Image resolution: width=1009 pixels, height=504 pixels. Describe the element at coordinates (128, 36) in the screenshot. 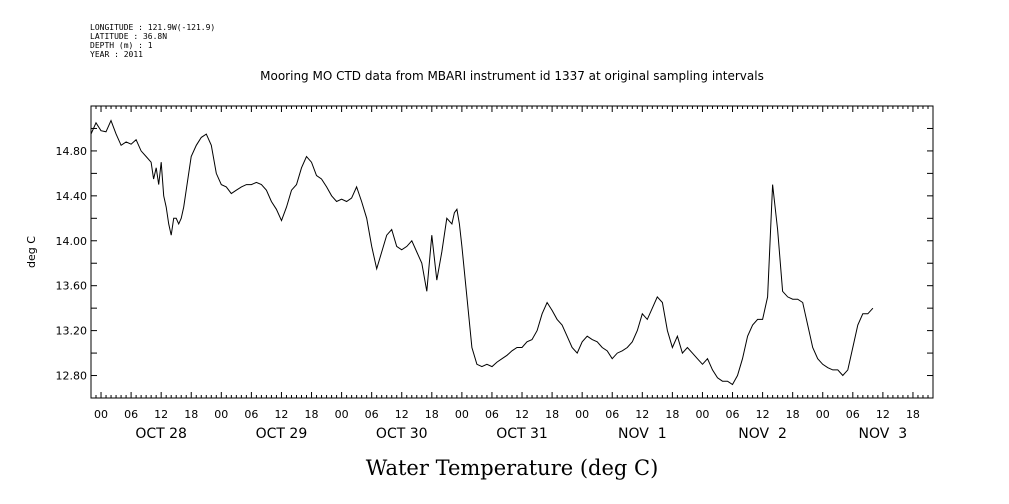

I see `meta-latitude: LATITUDE : 36.8N` at that location.